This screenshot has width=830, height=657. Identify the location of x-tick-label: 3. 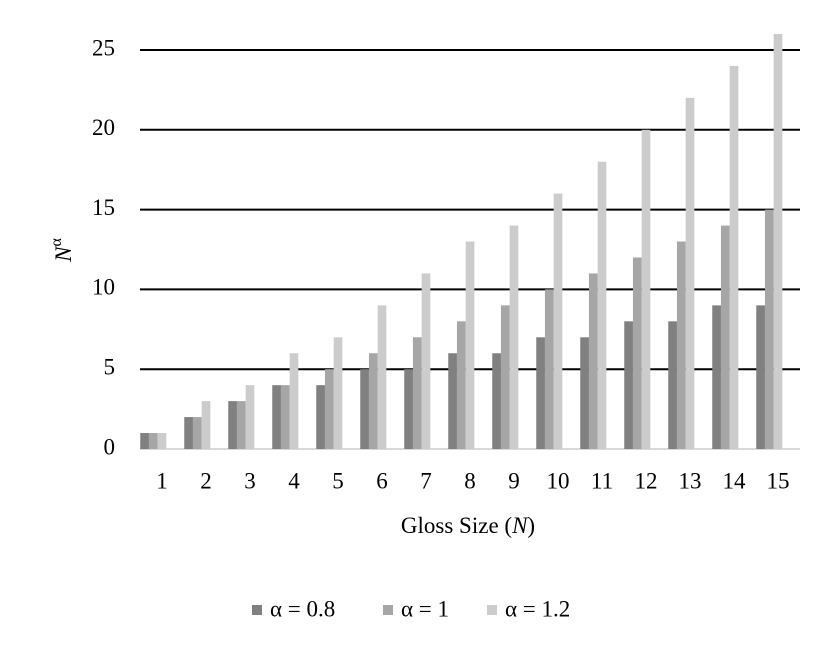
(250, 480).